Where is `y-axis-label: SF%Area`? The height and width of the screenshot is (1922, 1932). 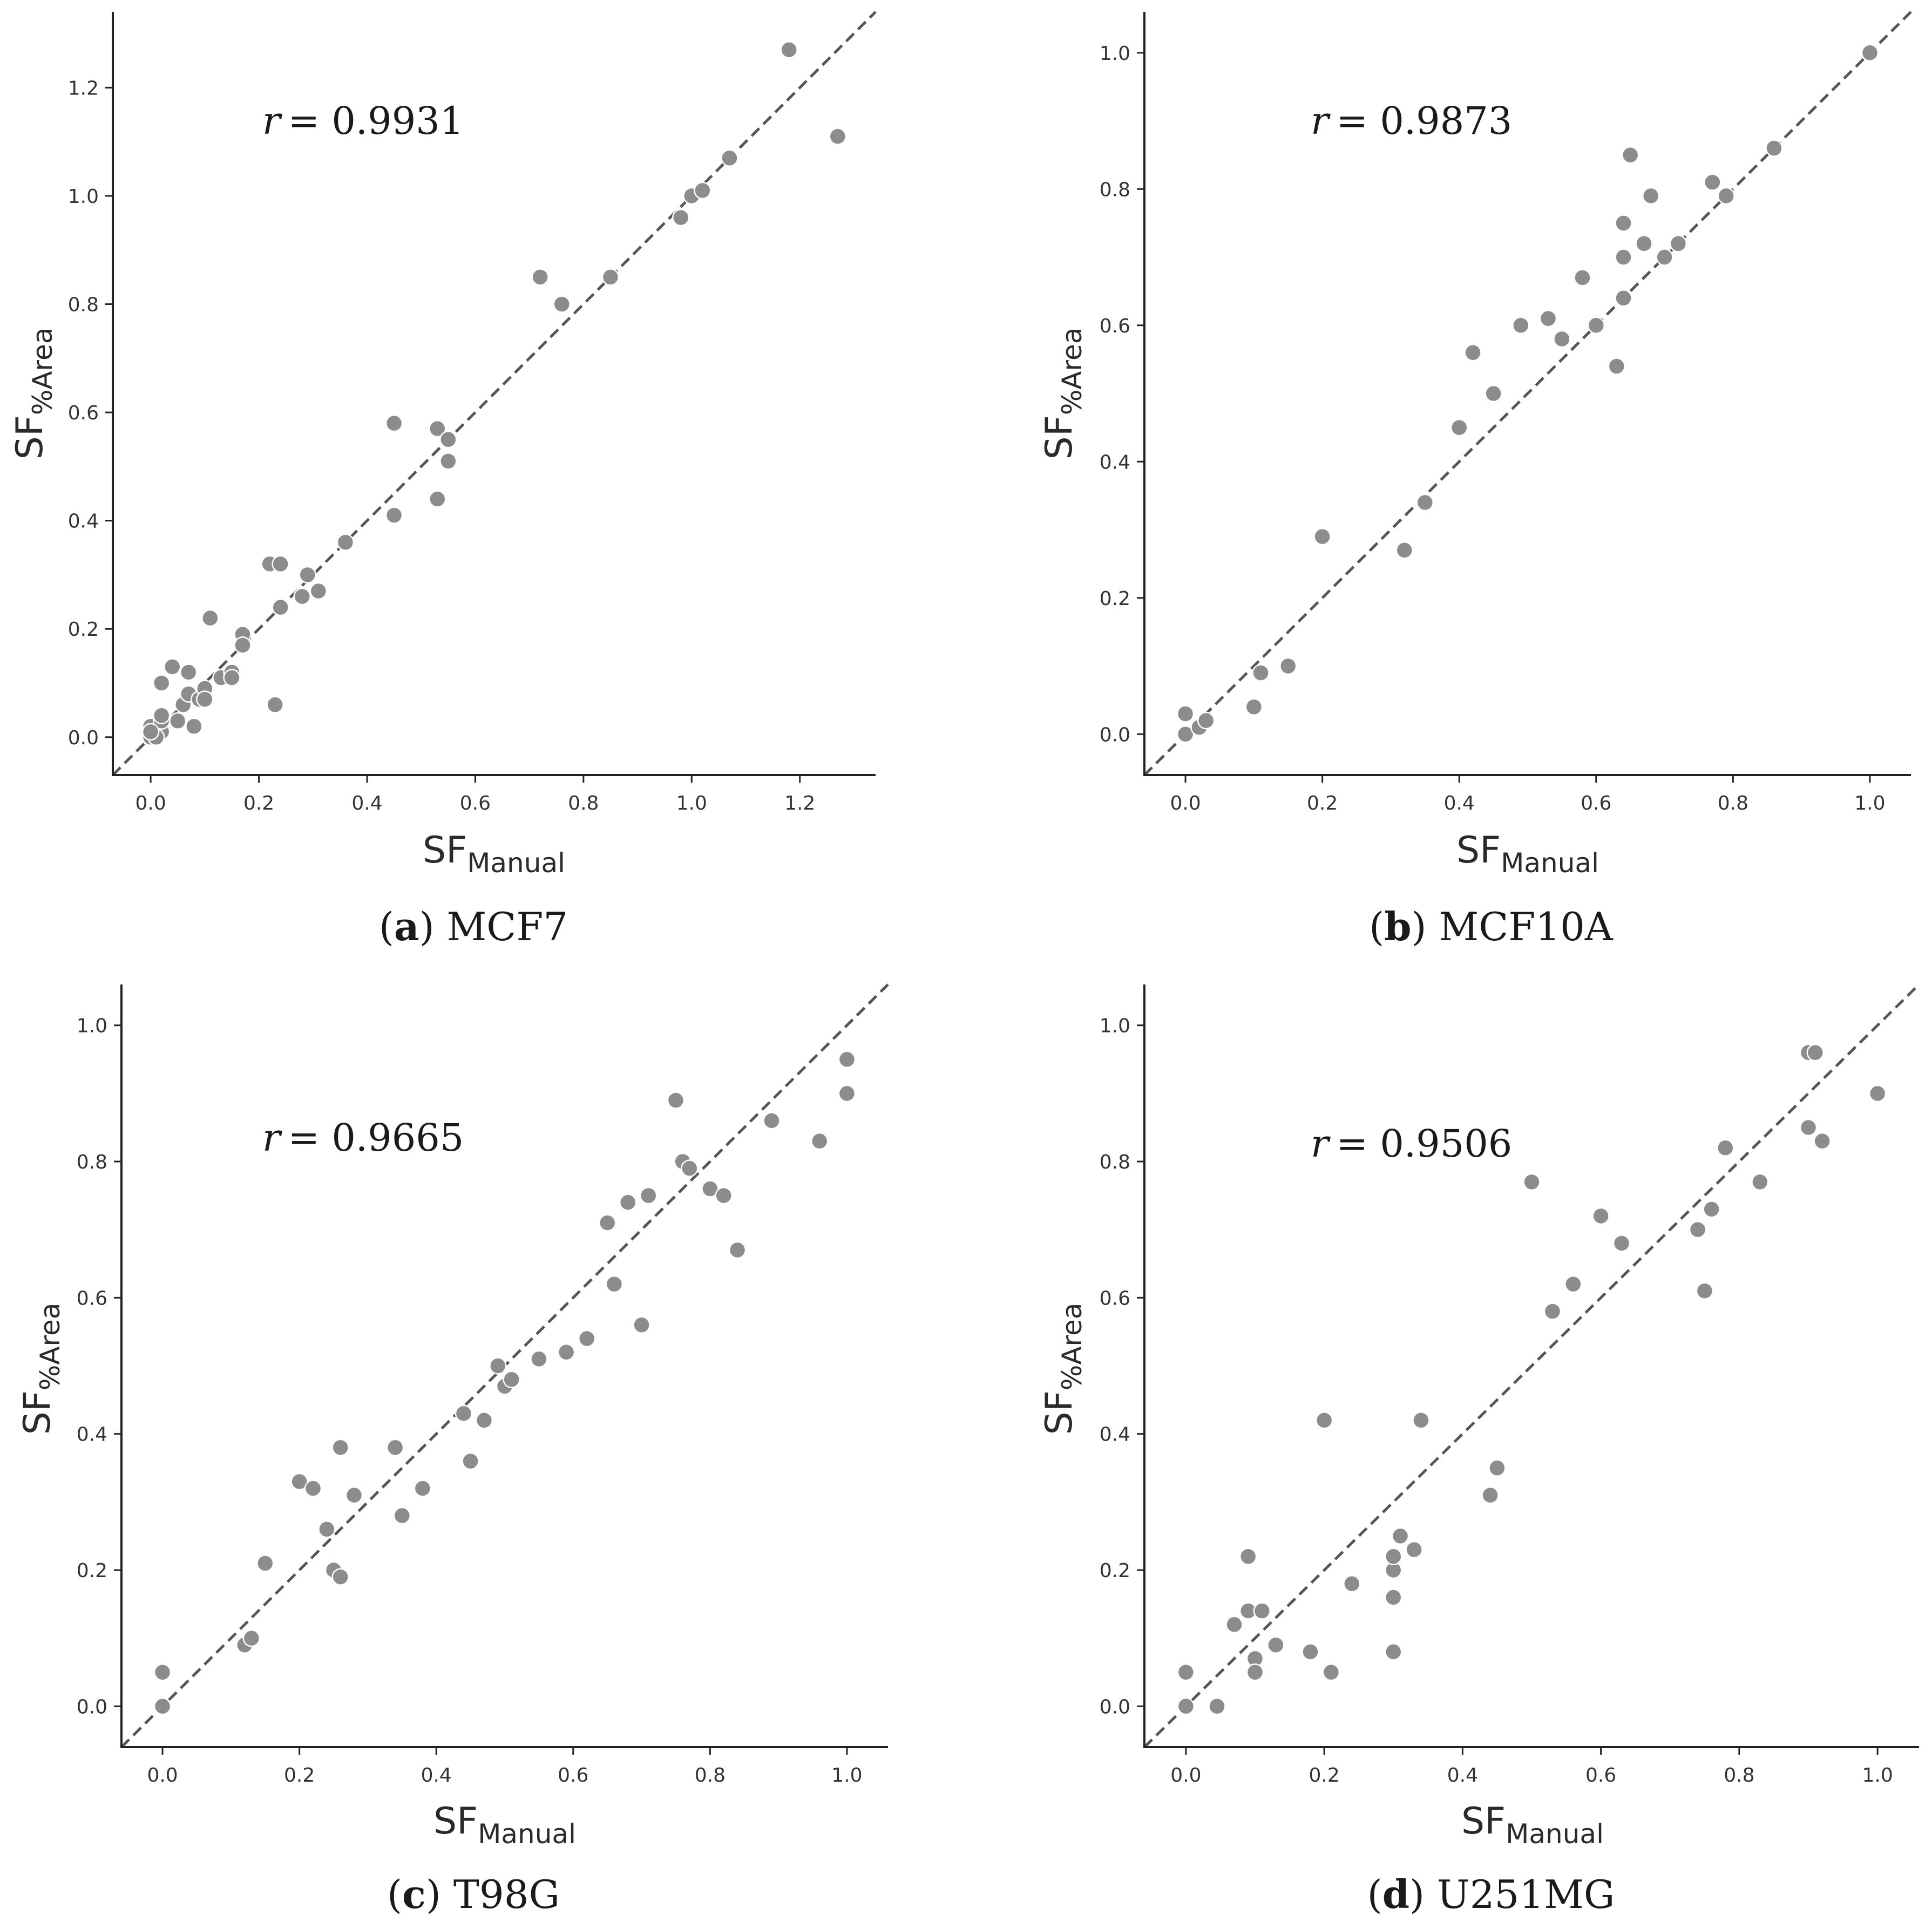 y-axis-label: SF%Area is located at coordinates (33, 394).